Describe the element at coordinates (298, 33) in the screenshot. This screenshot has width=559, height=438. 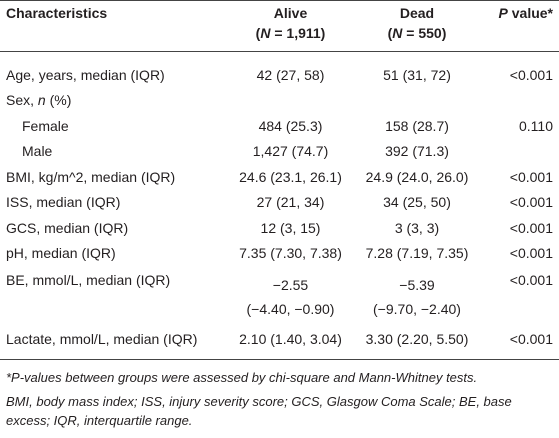
I see `header-text: = 1,911)` at that location.